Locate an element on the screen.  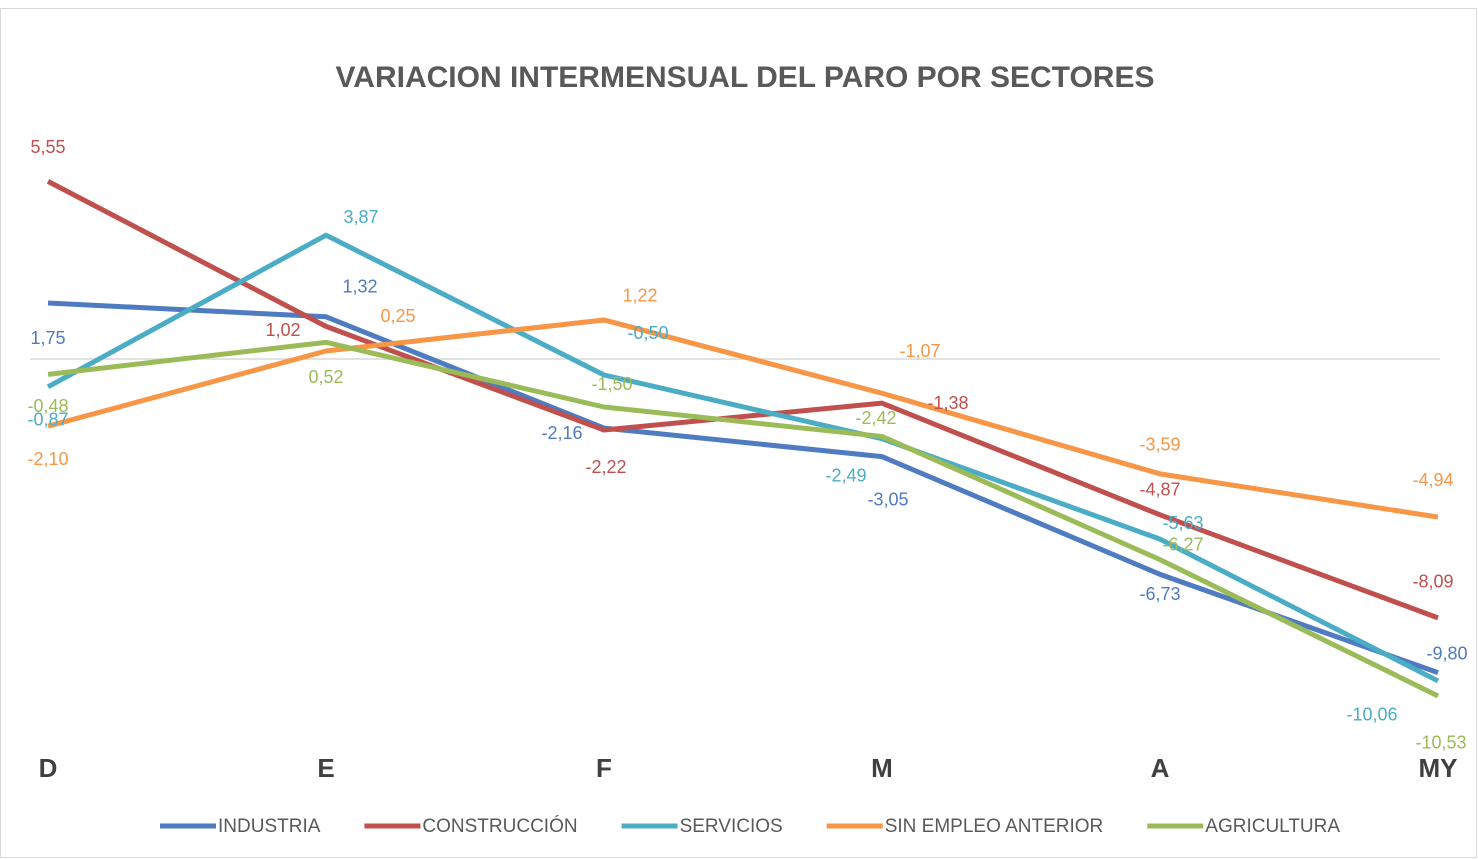
legend-label: INDUSTRIA is located at coordinates (269, 826).